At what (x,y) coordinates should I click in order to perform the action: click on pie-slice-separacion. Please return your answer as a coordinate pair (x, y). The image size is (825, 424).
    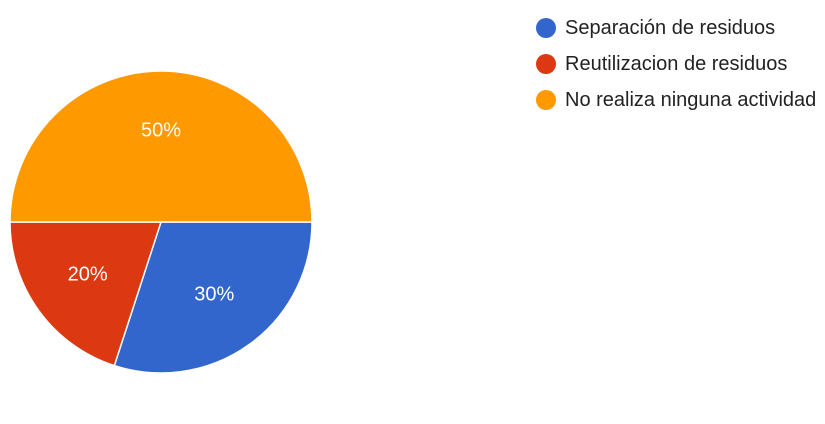
    Looking at the image, I should click on (213, 297).